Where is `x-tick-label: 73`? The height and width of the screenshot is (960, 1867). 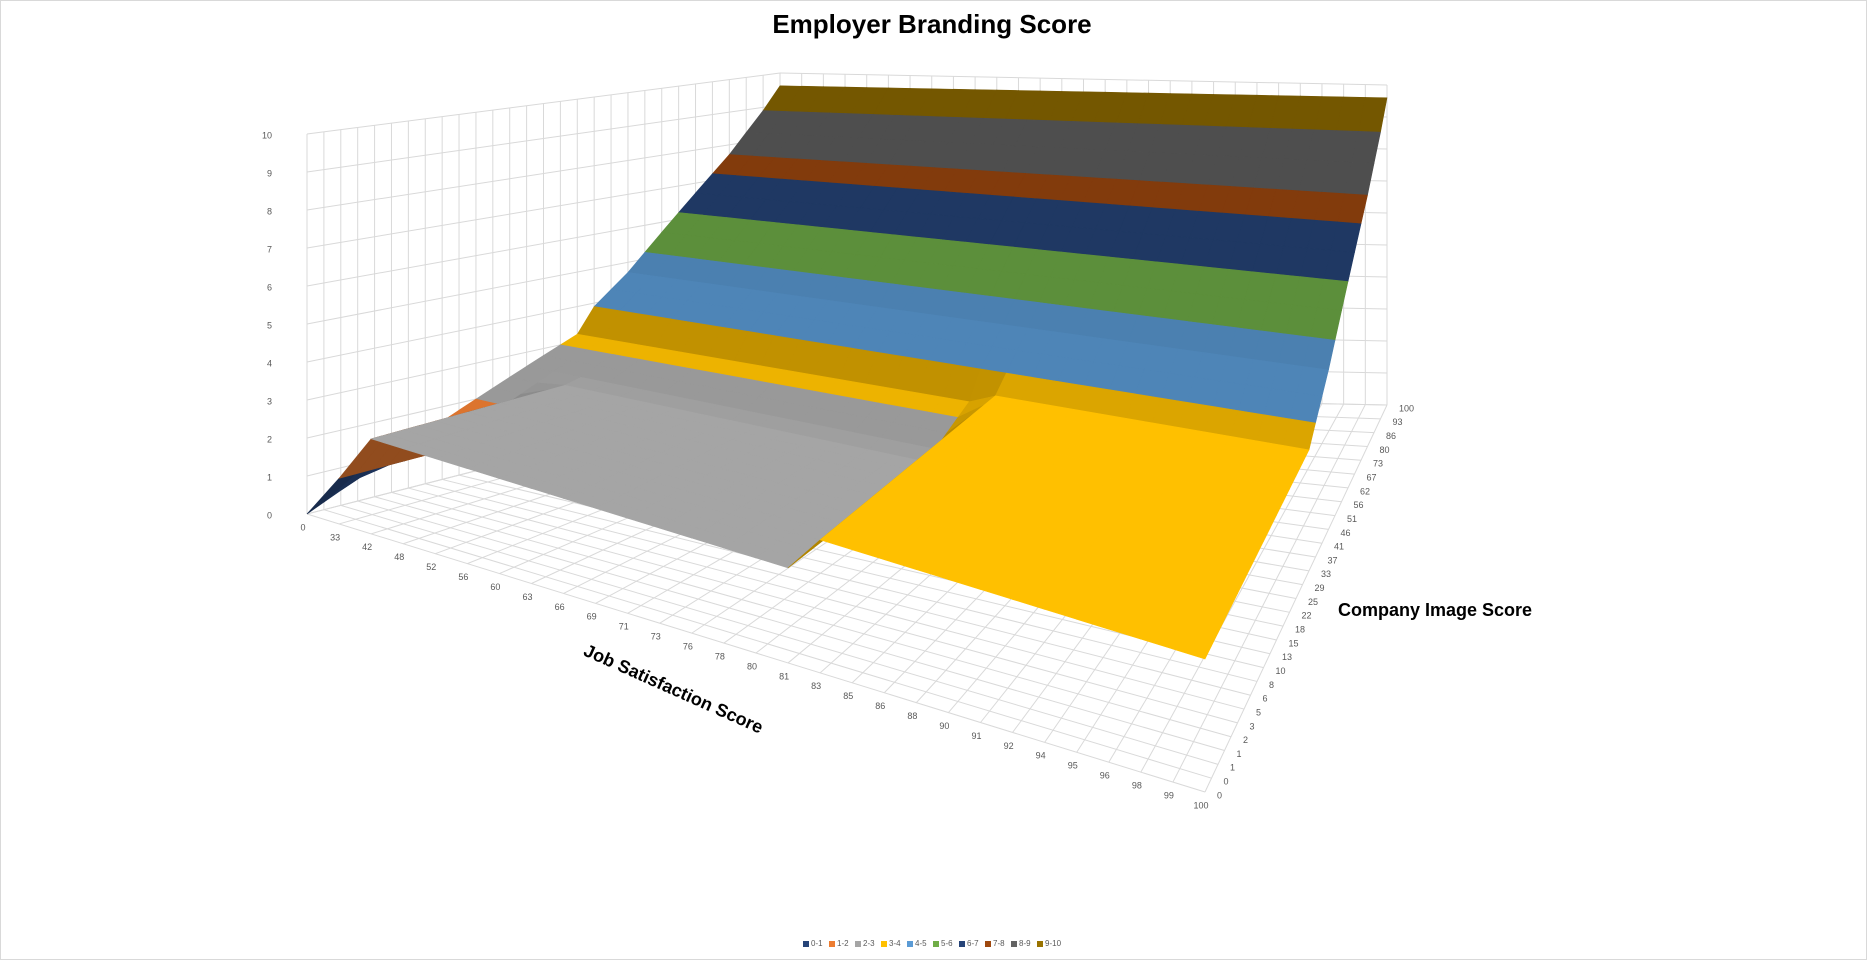
x-tick-label: 73 is located at coordinates (656, 637).